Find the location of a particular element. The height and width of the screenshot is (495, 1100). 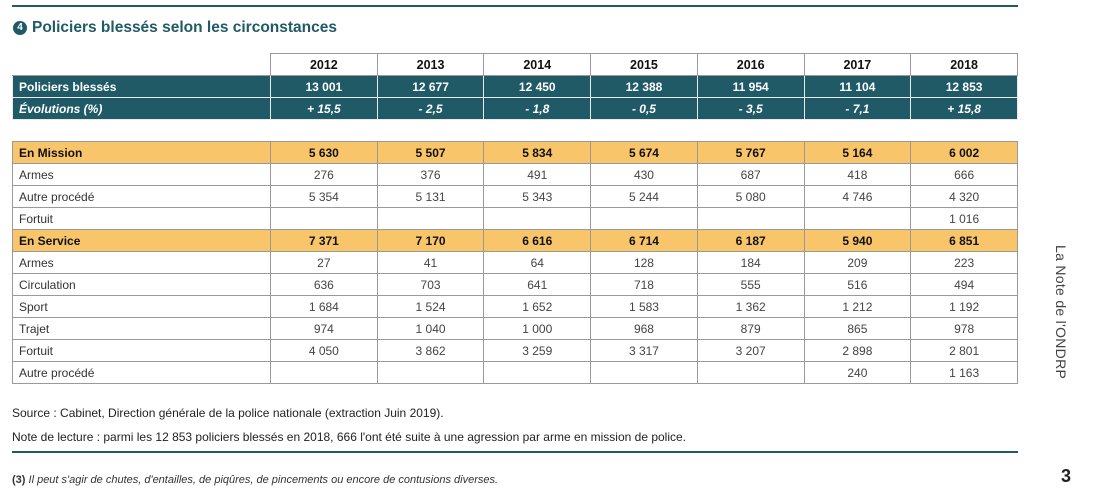

table-cell: 5 507 is located at coordinates (430, 152).